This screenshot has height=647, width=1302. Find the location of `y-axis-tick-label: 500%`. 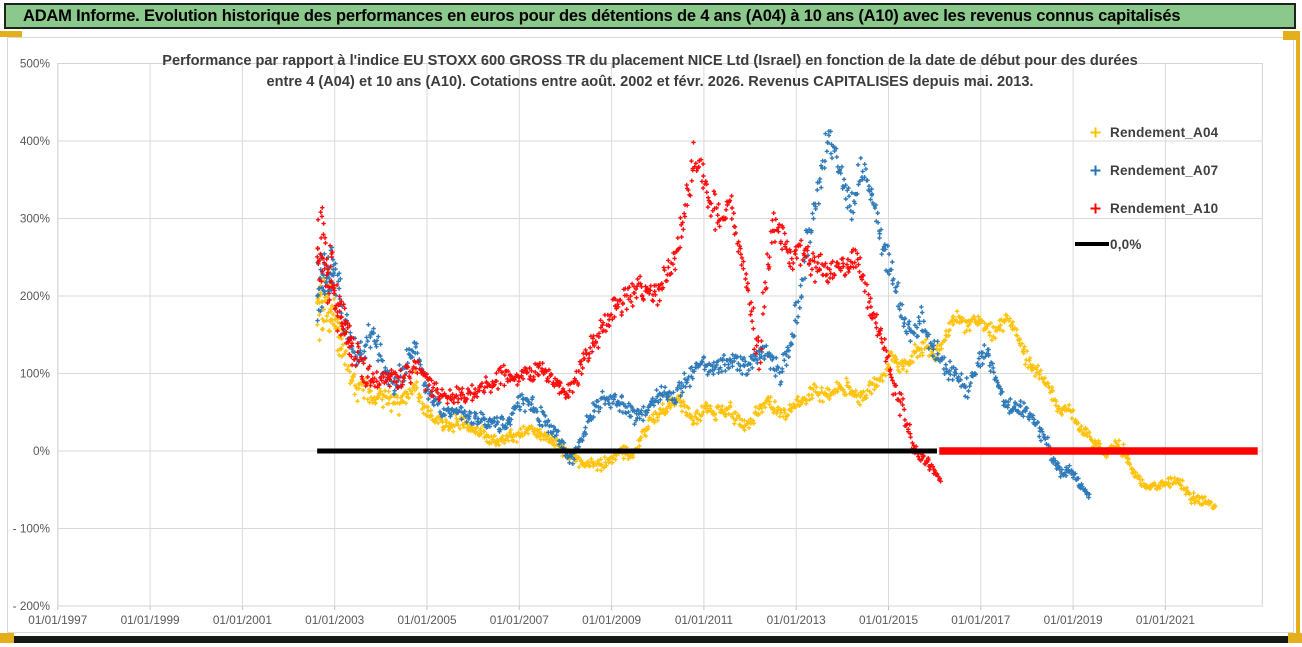

y-axis-tick-label: 500% is located at coordinates (35, 64).